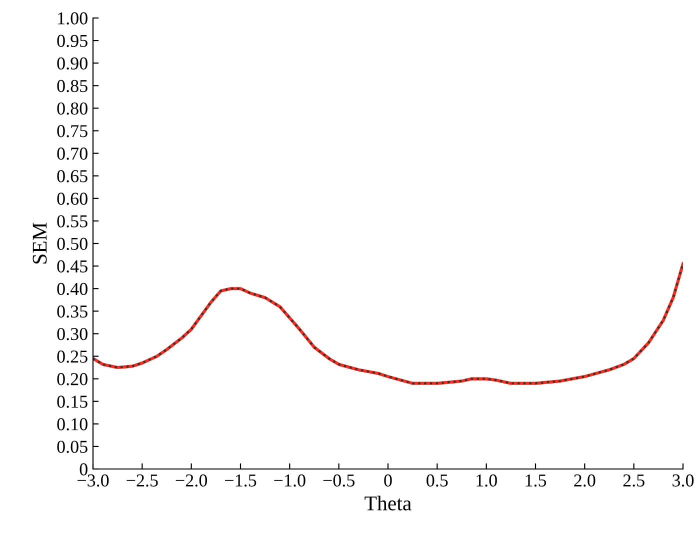  Describe the element at coordinates (72, 41) in the screenshot. I see `y-tick-label: 0.95` at that location.